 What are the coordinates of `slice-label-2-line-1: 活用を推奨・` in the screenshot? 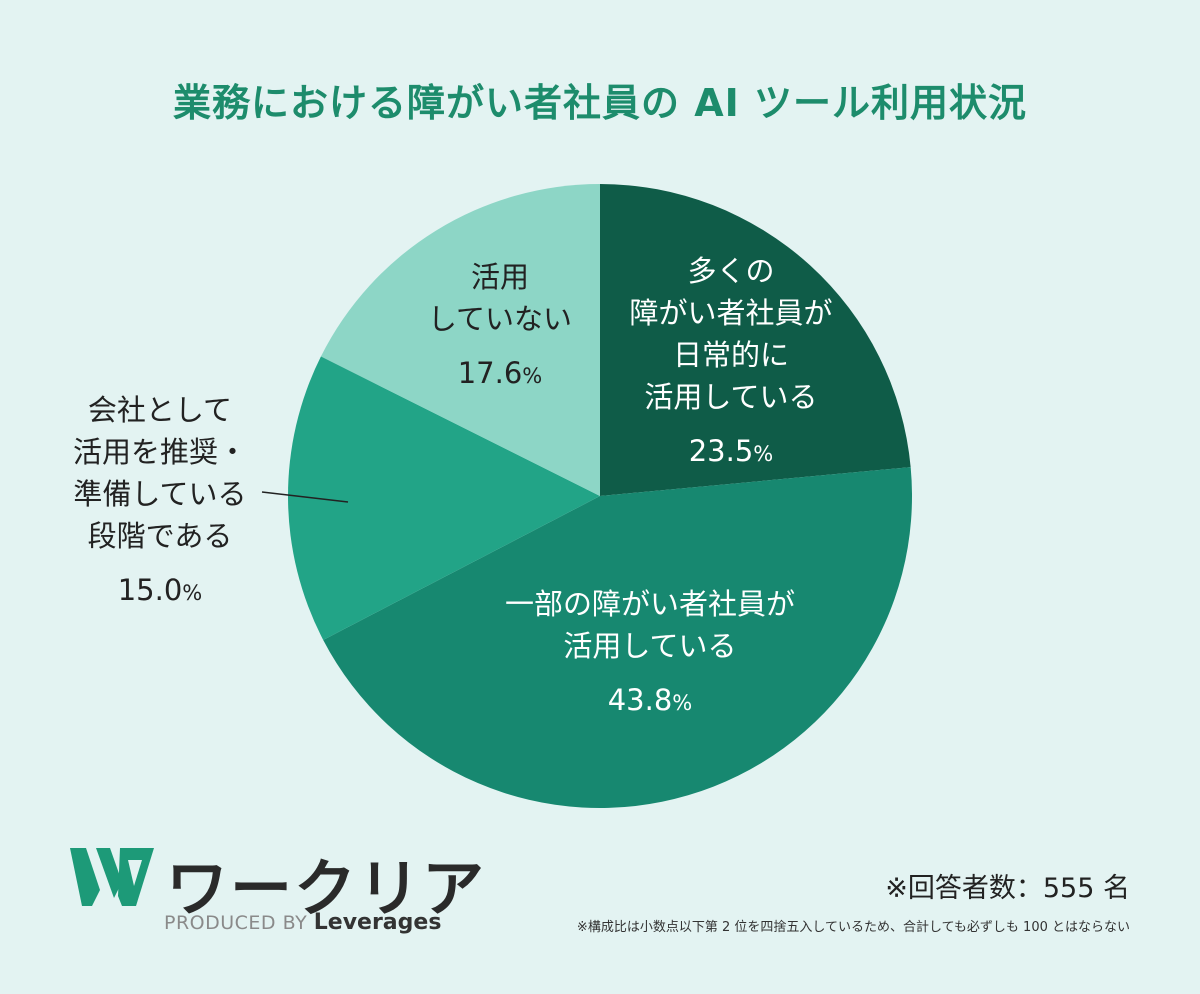 It's located at (159, 452).